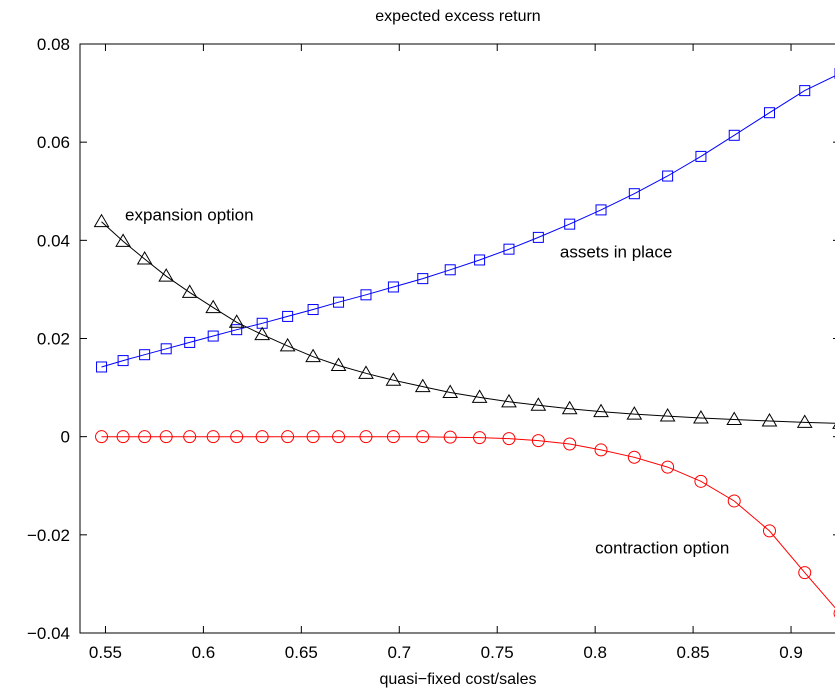 The height and width of the screenshot is (689, 835). I want to click on annotation-label-0: expansion option, so click(189, 215).